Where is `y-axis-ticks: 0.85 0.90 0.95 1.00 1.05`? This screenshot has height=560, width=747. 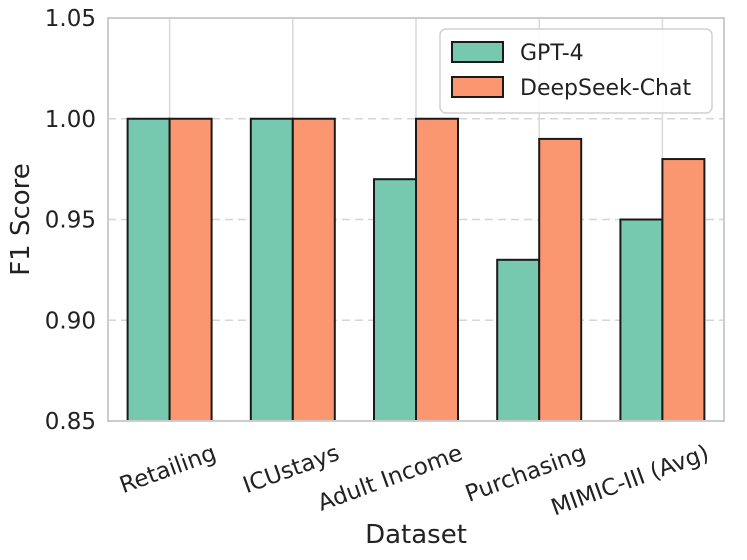 y-axis-ticks: 0.85 0.90 0.95 1.00 1.05 is located at coordinates (70, 220).